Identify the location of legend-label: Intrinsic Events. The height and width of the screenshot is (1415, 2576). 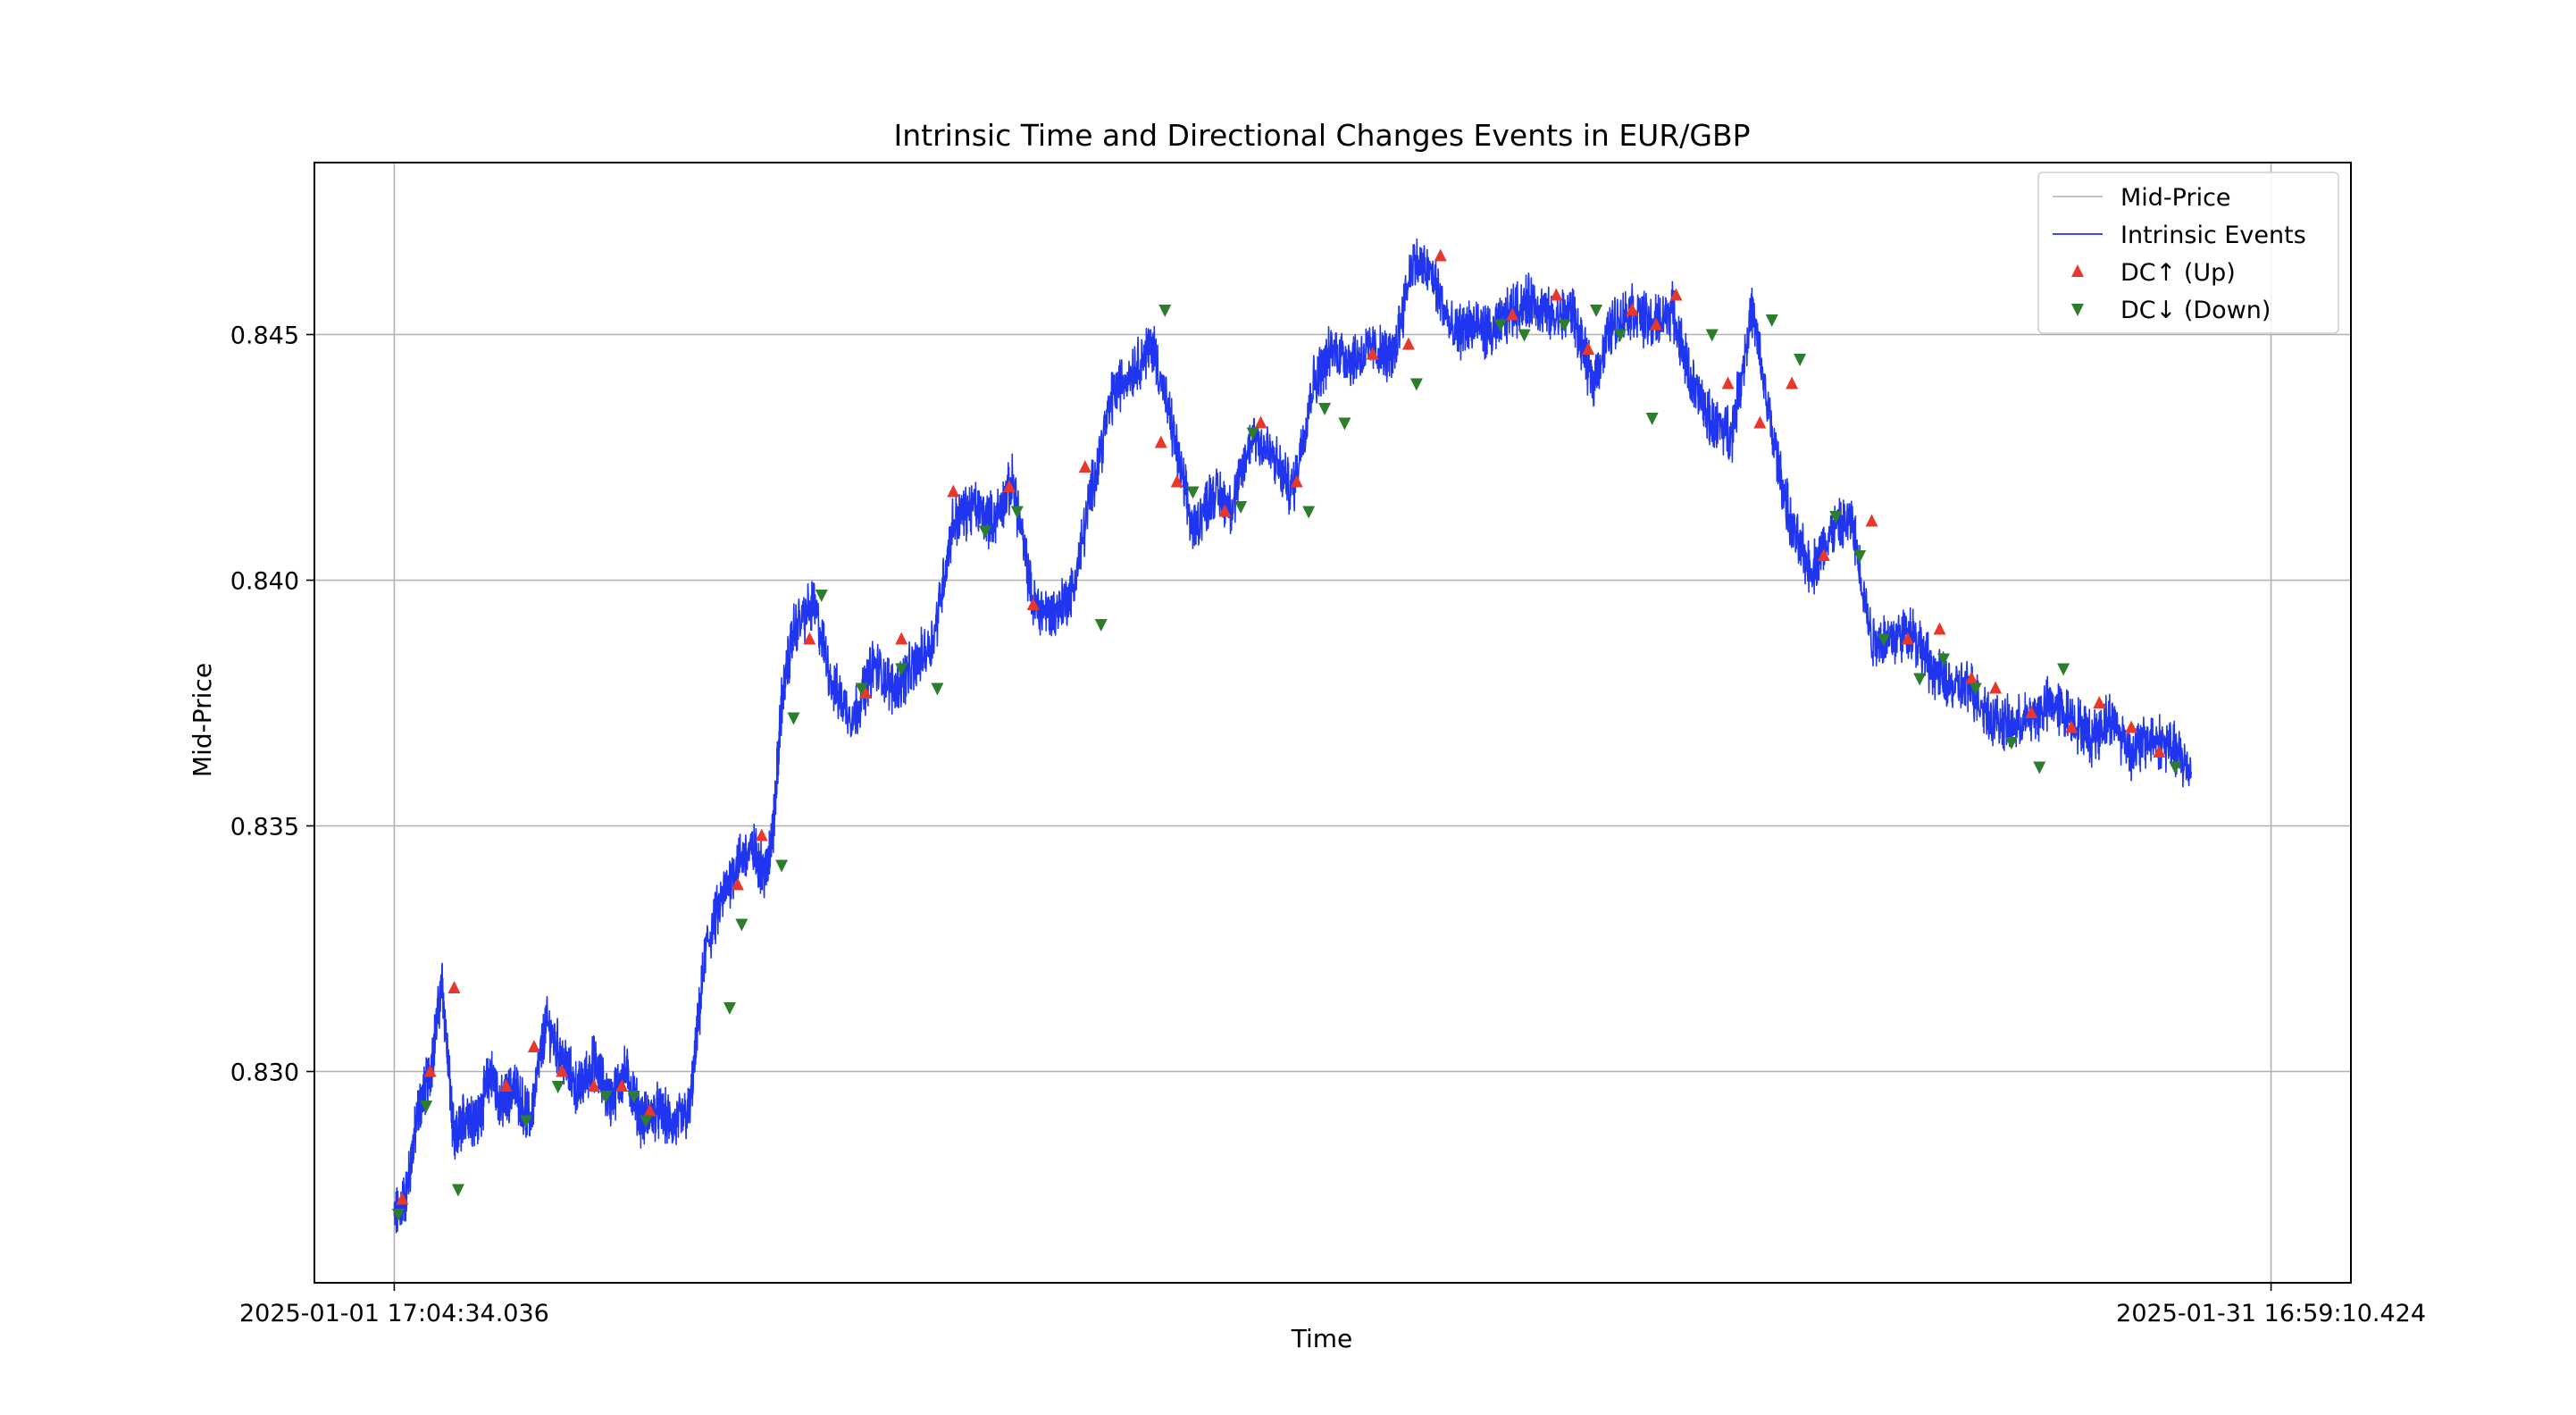
(2213, 235).